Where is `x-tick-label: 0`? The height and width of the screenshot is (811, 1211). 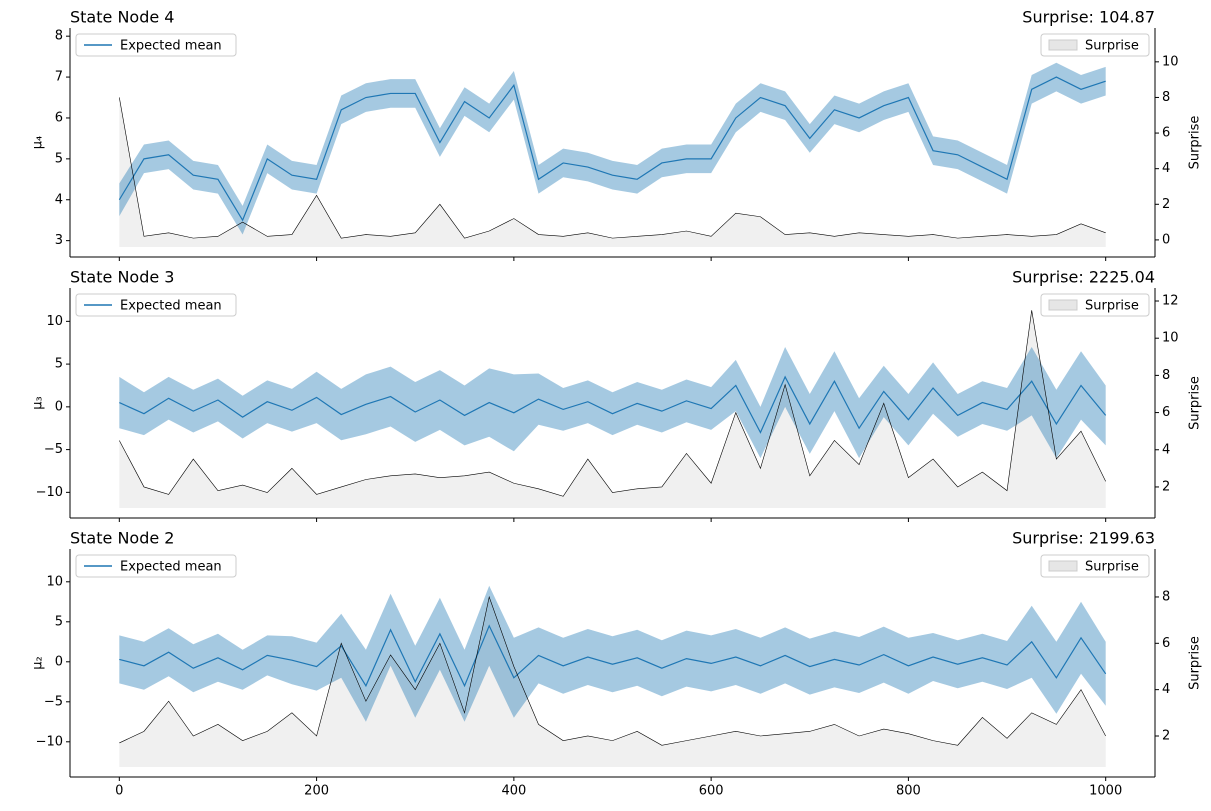 x-tick-label: 0 is located at coordinates (119, 791).